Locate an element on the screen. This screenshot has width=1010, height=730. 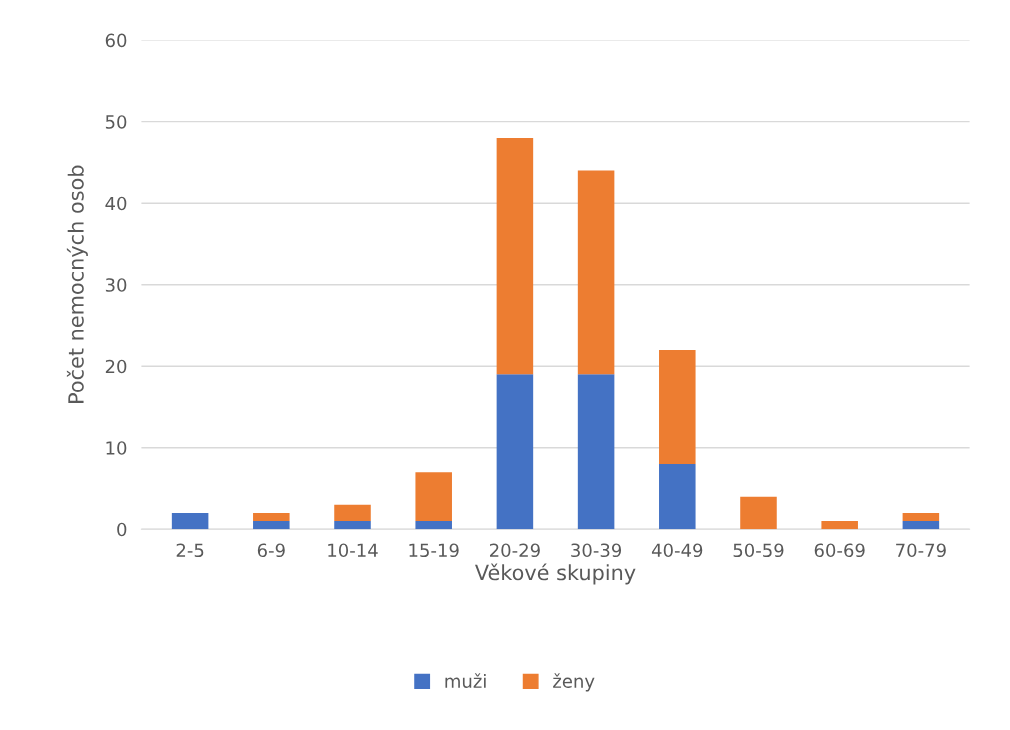
x-tick-label: 20-29 is located at coordinates (514, 550).